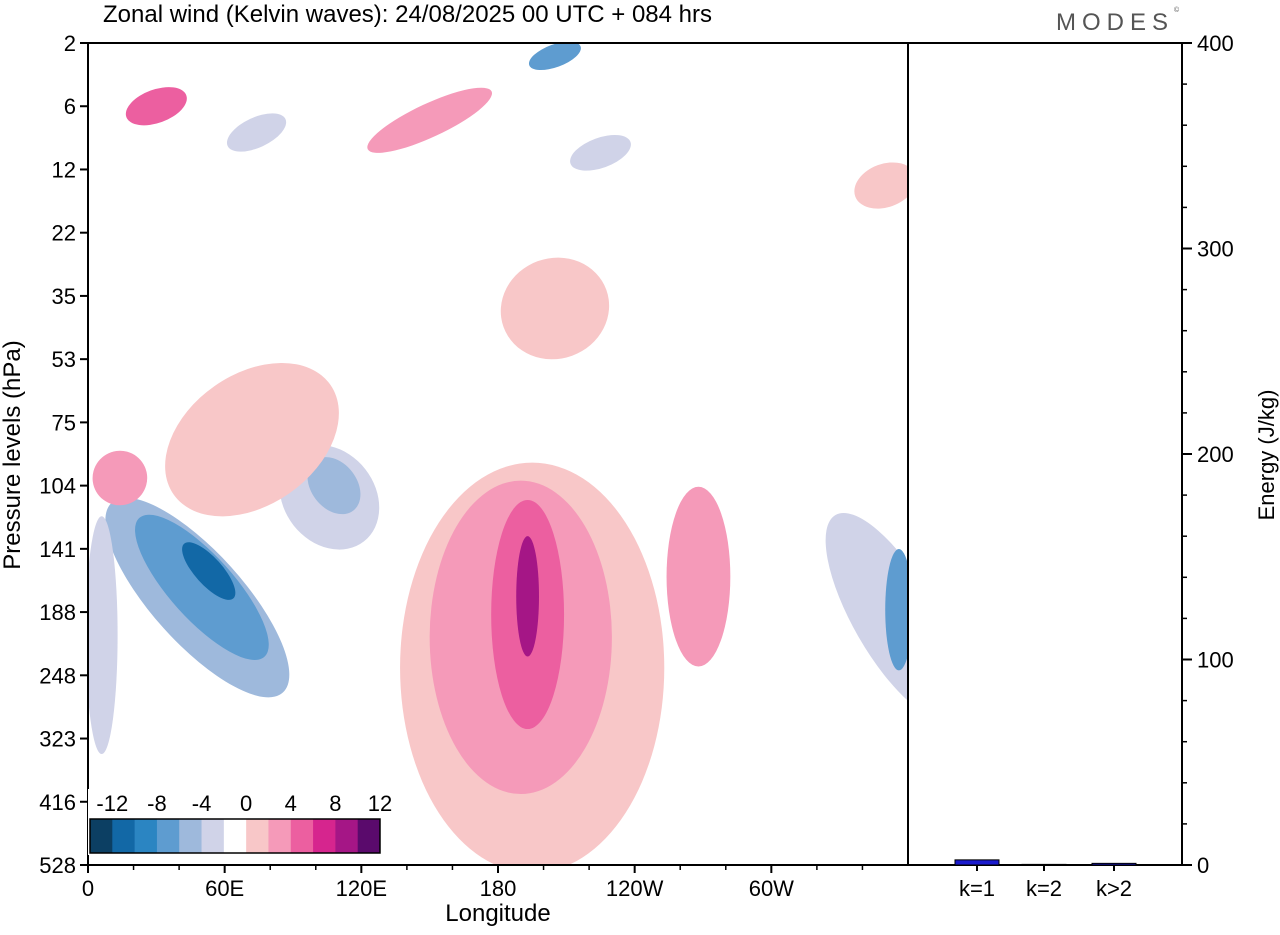 The image size is (1280, 935). I want to click on y-tick-label: 323, so click(57, 739).